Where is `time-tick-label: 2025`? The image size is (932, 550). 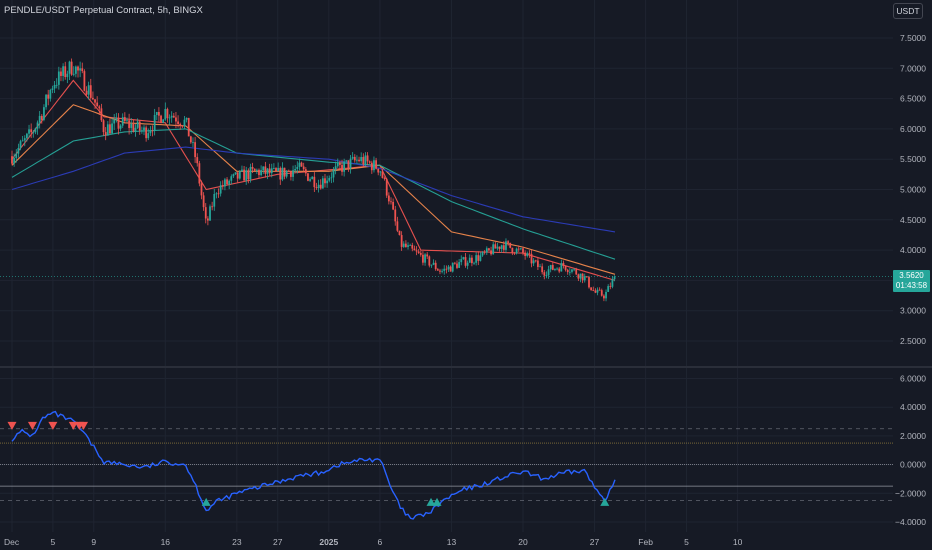 time-tick-label: 2025 is located at coordinates (328, 542).